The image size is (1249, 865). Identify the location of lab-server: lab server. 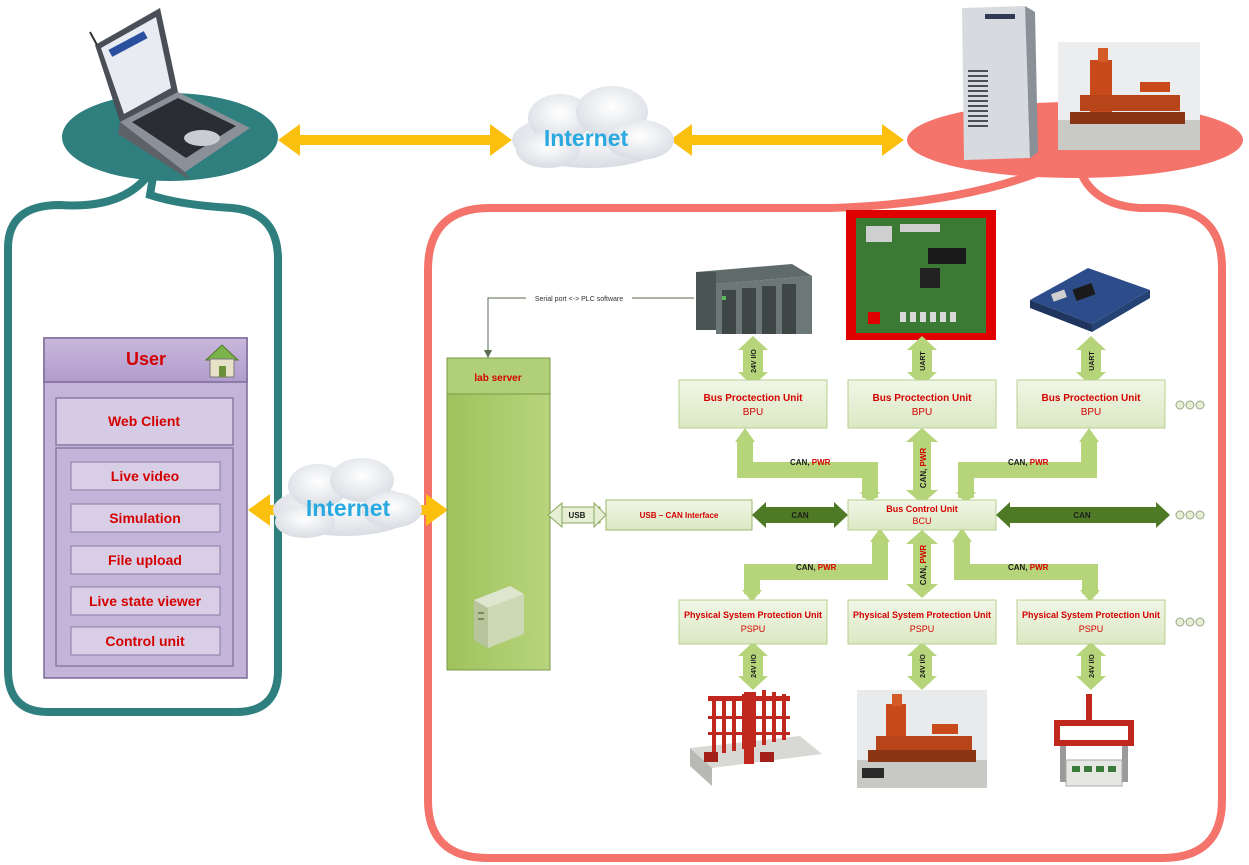
(498, 514).